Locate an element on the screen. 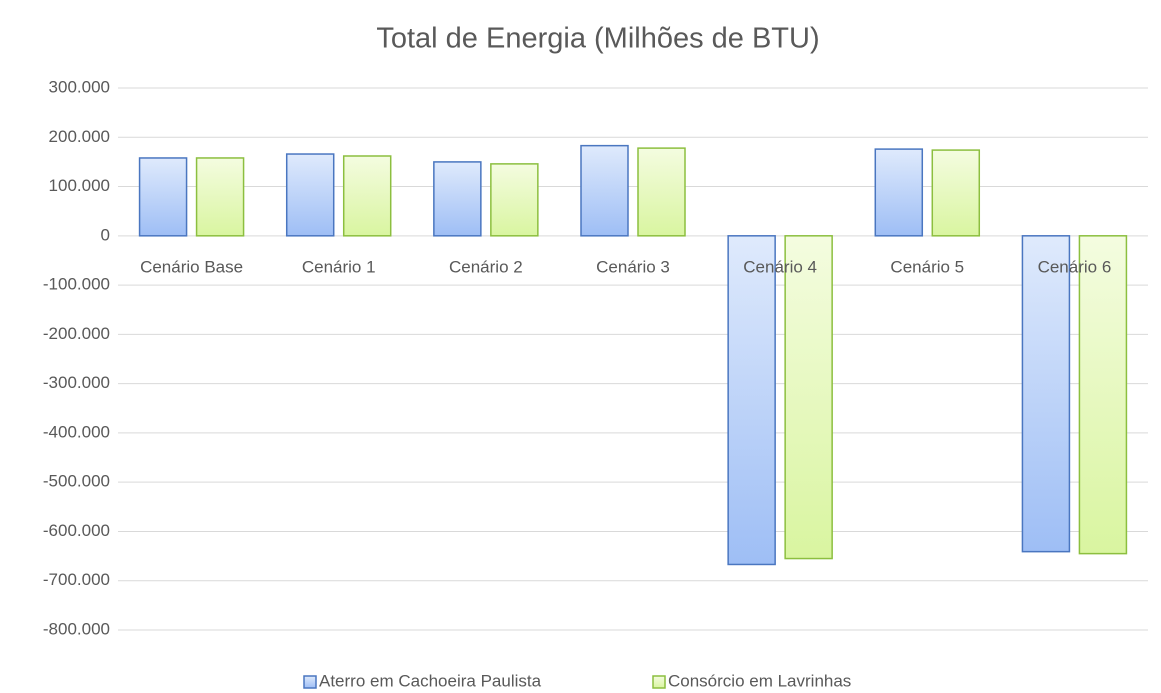  legend-label: Aterro em Cachoeira Paulista is located at coordinates (430, 680).